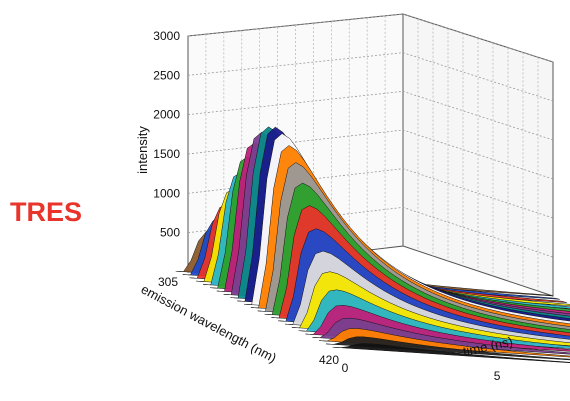  I want to click on z-tick-label: 500, so click(170, 233).